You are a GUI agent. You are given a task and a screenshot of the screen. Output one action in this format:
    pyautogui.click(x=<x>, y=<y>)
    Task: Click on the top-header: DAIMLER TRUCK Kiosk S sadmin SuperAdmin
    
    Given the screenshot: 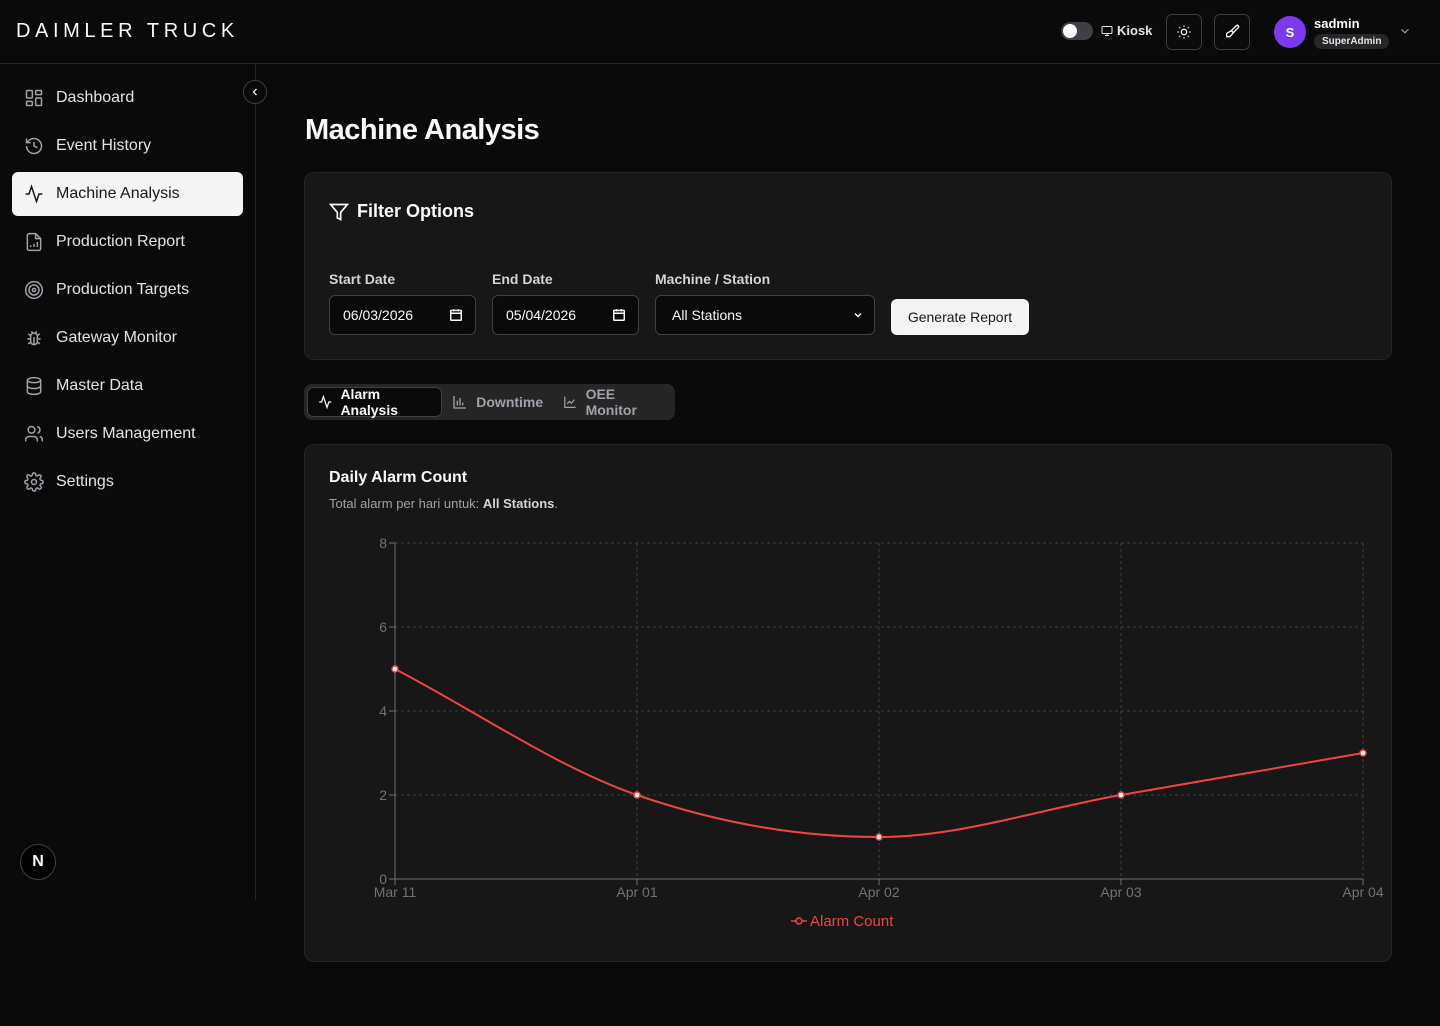 What is the action you would take?
    pyautogui.click(x=720, y=32)
    